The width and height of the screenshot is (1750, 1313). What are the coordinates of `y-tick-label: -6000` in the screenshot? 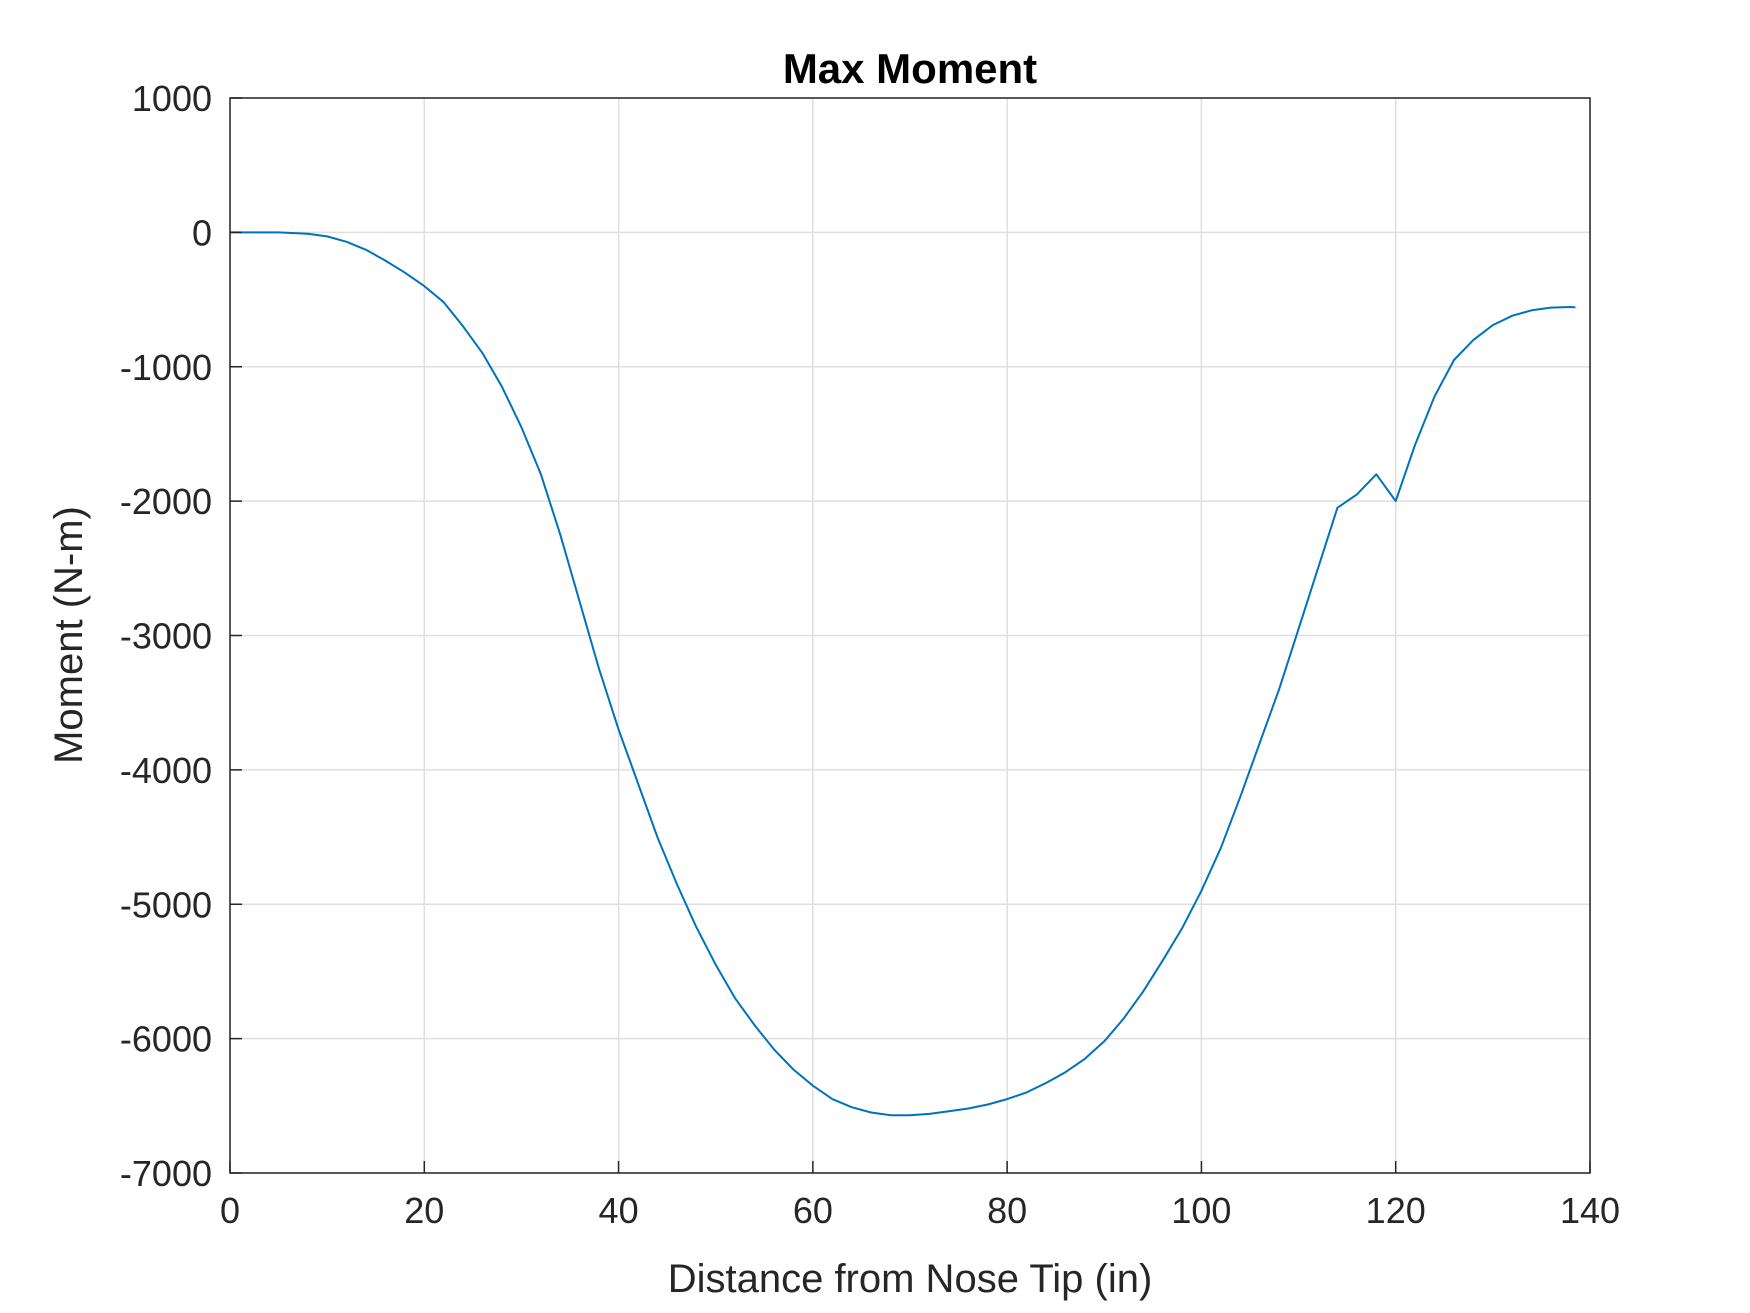 It's located at (166, 1039).